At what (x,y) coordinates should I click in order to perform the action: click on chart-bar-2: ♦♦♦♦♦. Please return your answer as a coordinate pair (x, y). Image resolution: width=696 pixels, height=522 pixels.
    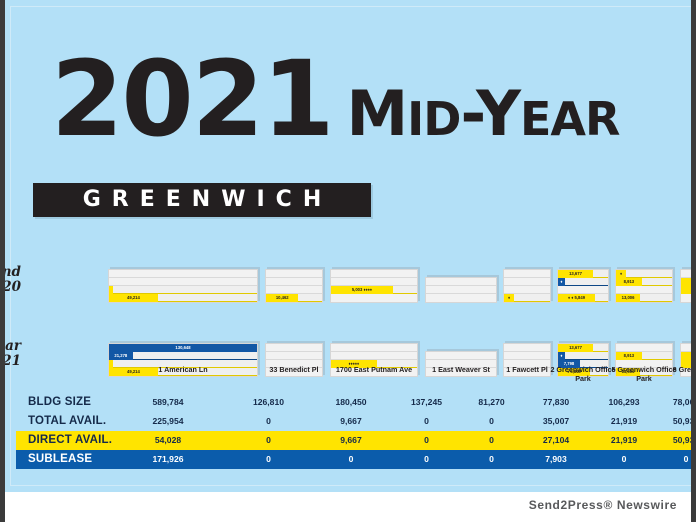
    Looking at the image, I should click on (374, 360).